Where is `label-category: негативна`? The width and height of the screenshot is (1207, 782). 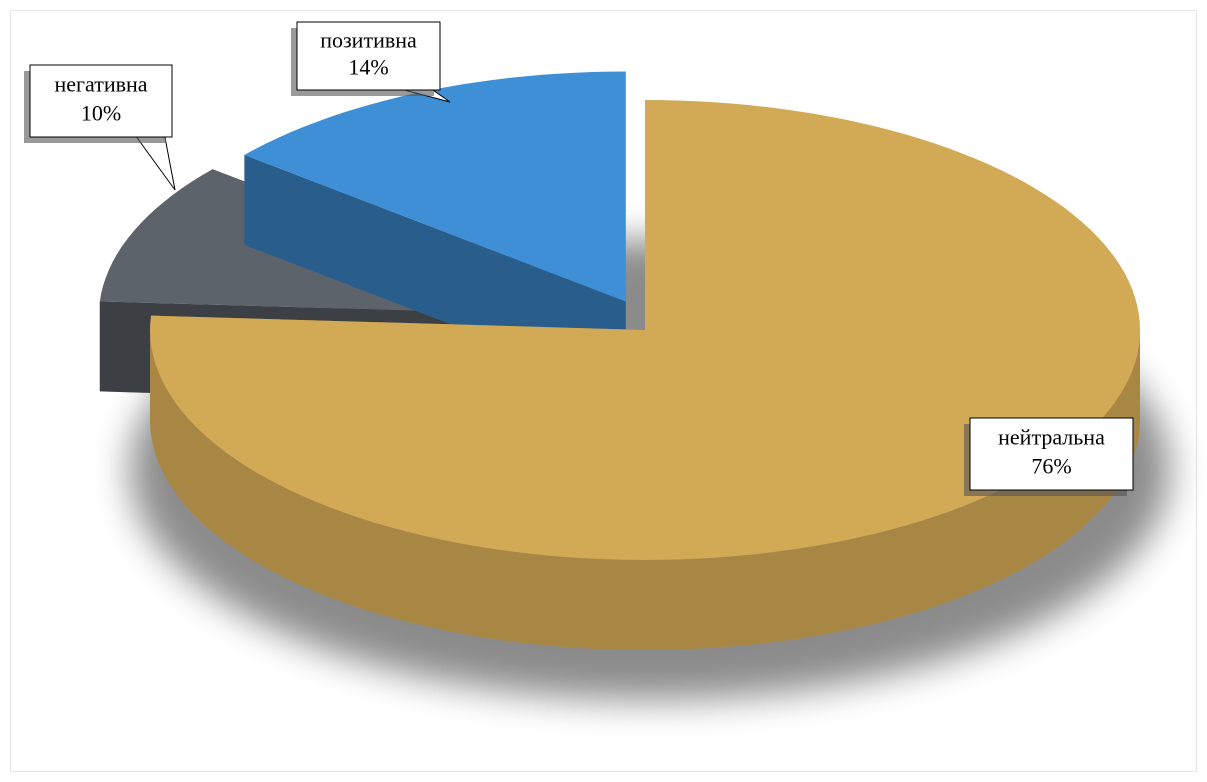
label-category: негативна is located at coordinates (100, 84).